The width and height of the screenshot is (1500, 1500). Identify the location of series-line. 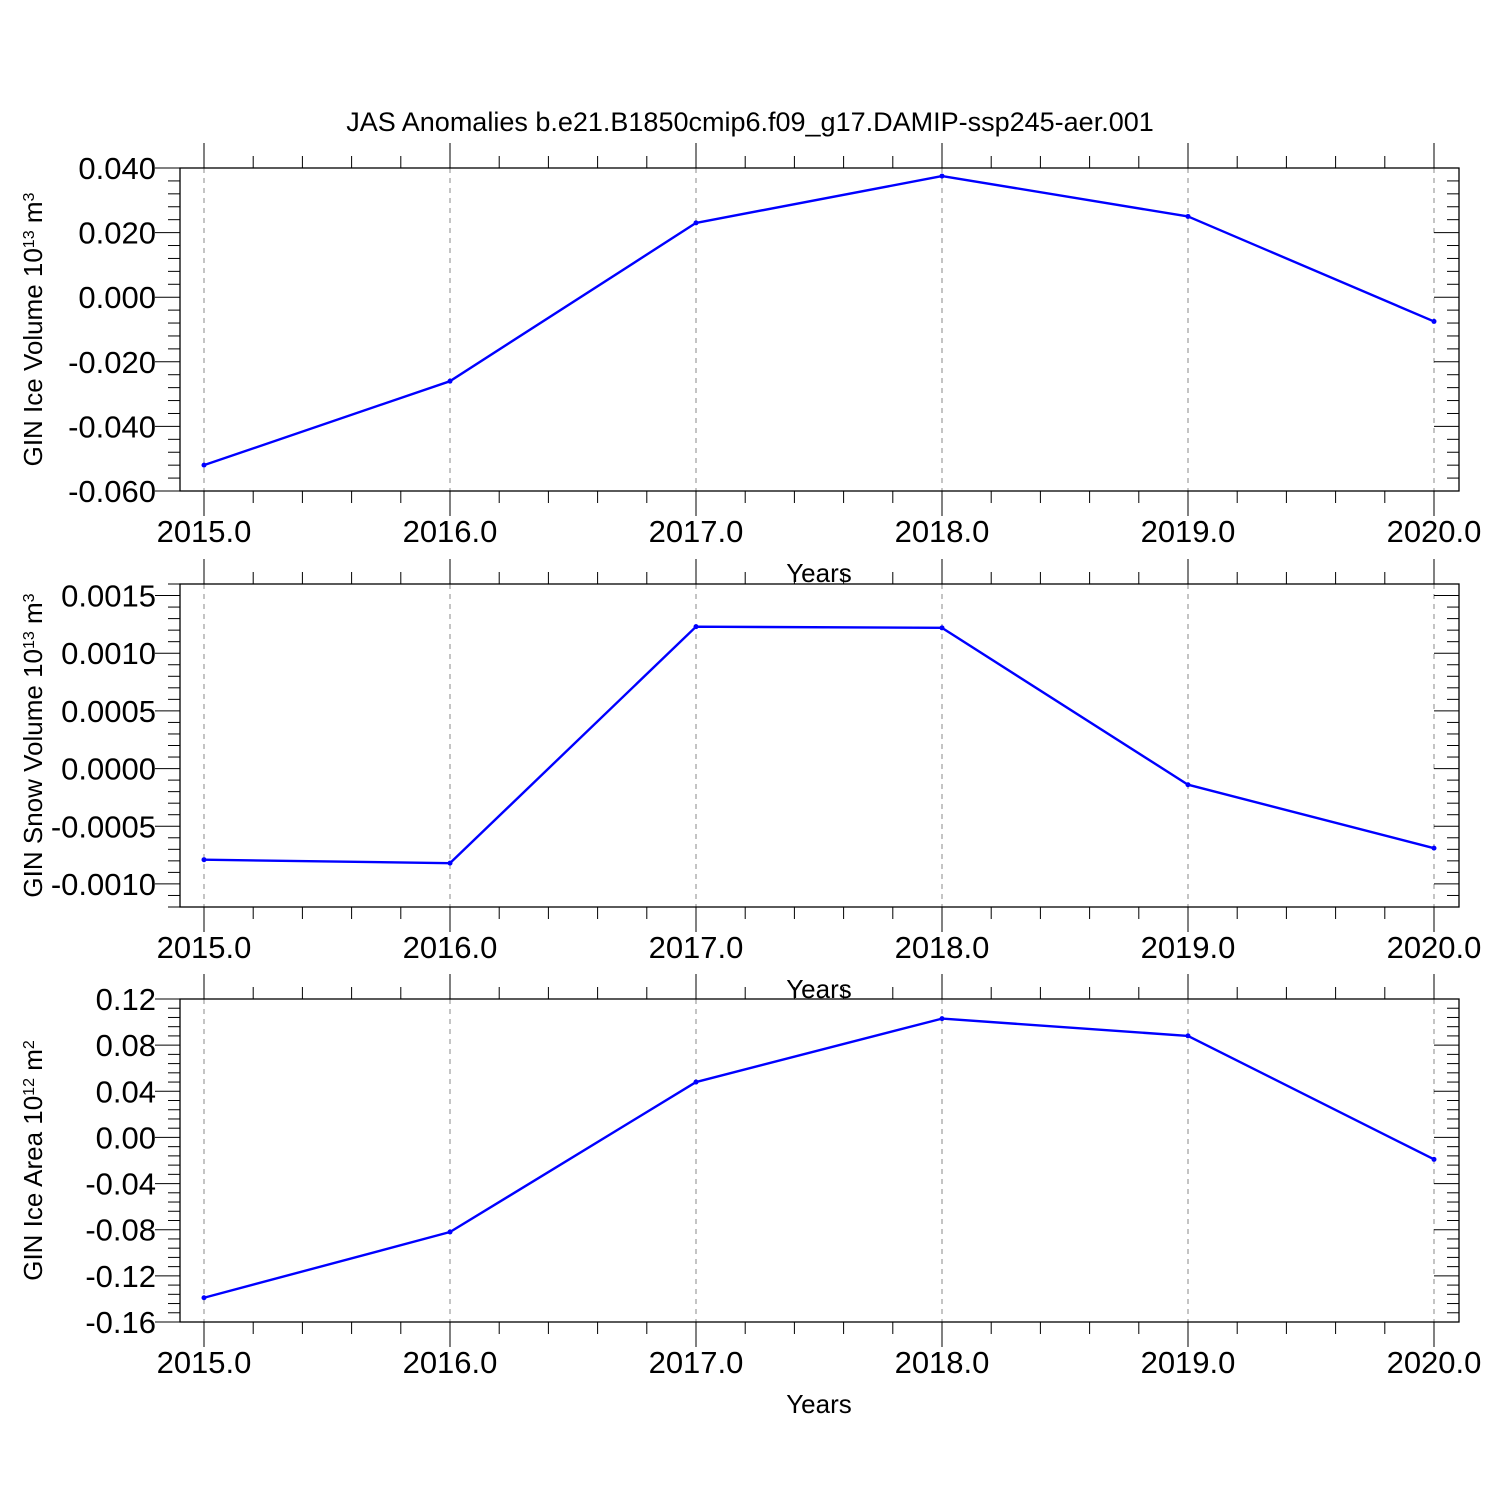
(819, 745).